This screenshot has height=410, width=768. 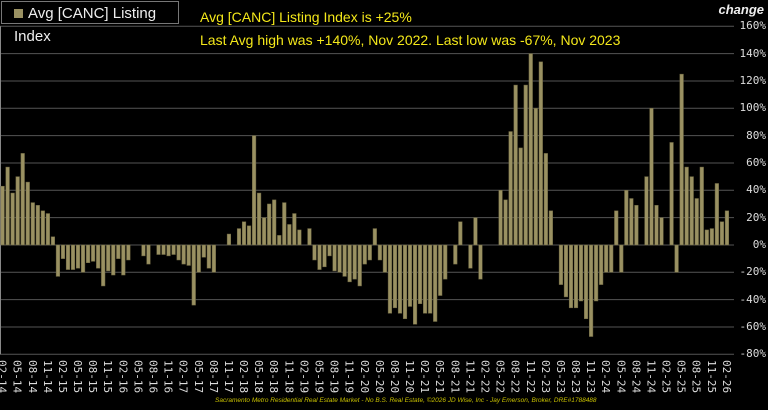 I want to click on x-tick-label: 05-24, so click(x=621, y=377).